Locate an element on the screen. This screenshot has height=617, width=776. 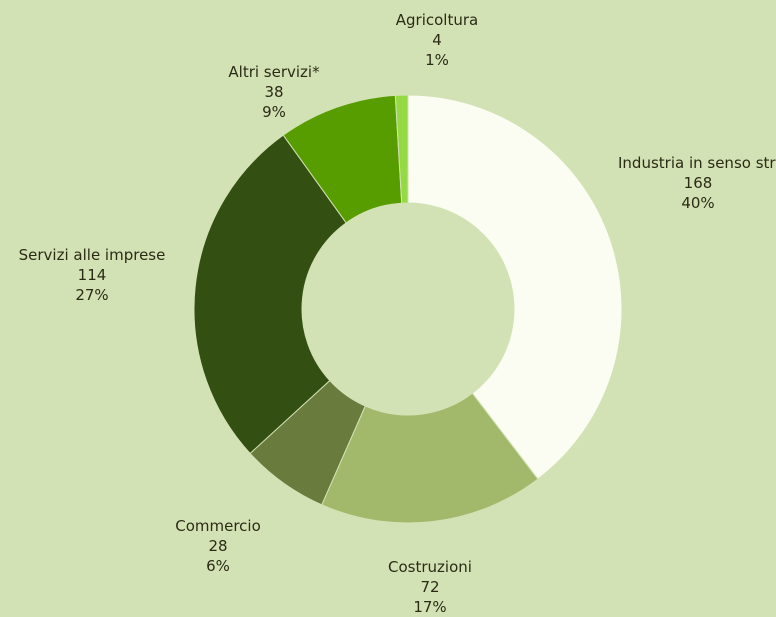
label-servizi-imprese: Servizi alle imprese 114 27% is located at coordinates (92, 275).